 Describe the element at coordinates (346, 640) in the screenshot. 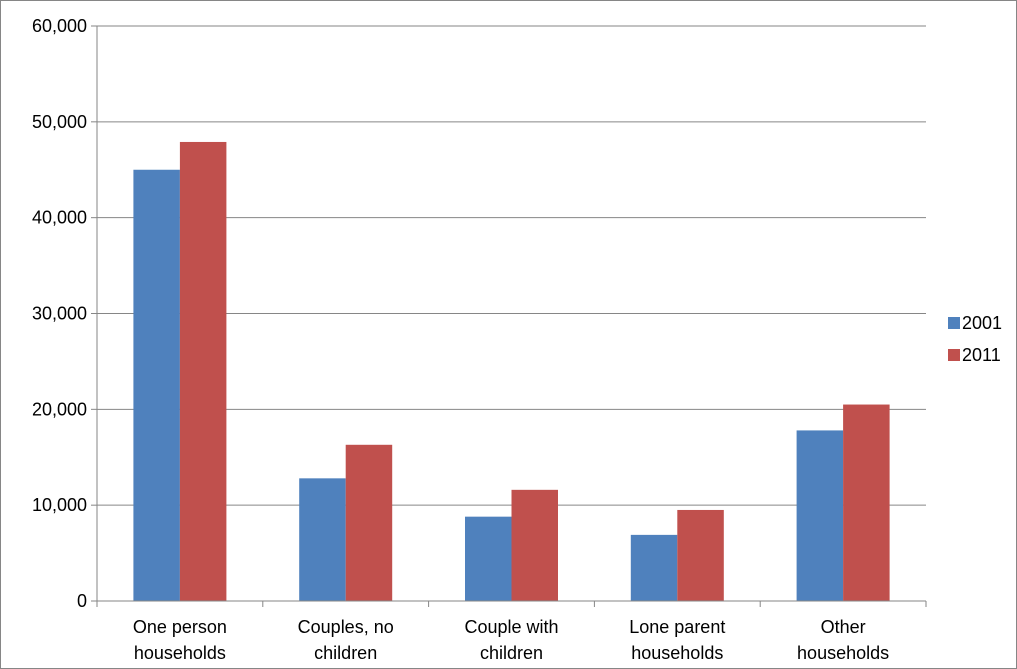

I see `x-category-label: Couples, no children` at that location.